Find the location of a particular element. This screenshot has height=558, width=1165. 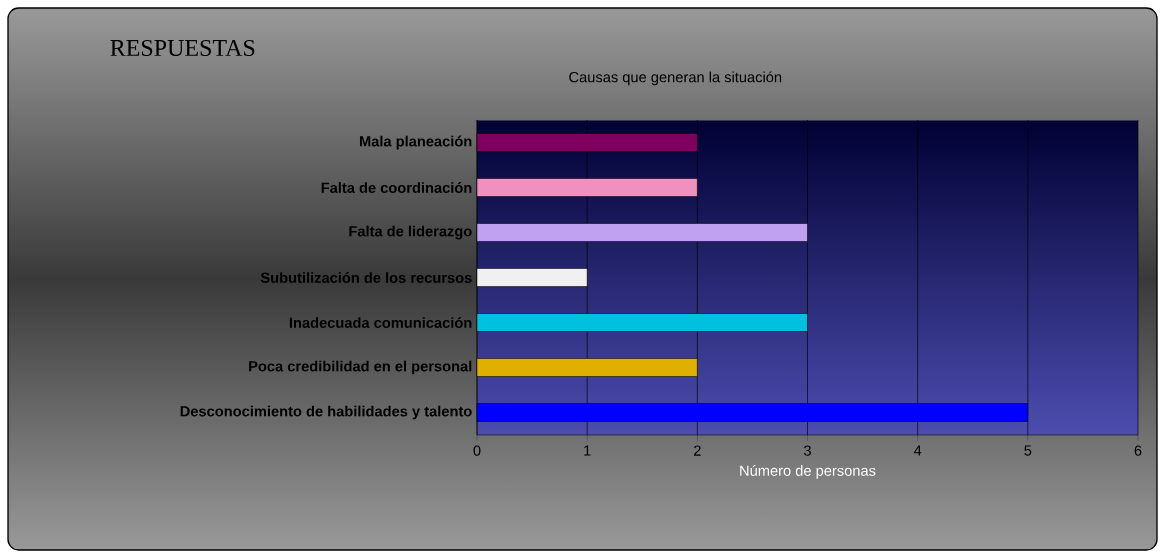

x-tick-label: 1 is located at coordinates (587, 450).